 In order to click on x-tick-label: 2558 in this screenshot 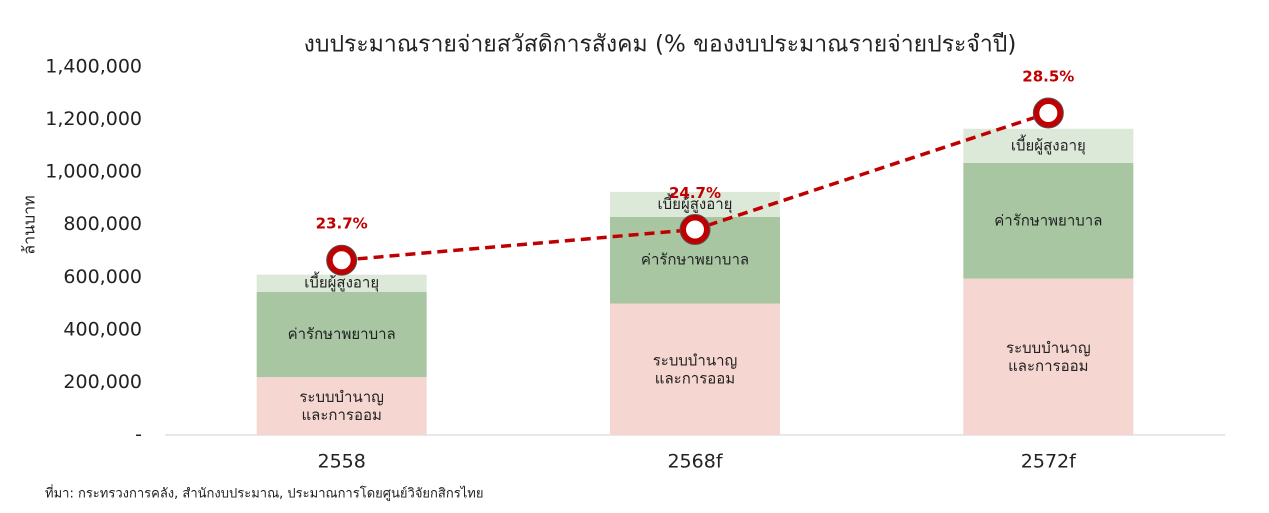, I will do `click(341, 462)`.